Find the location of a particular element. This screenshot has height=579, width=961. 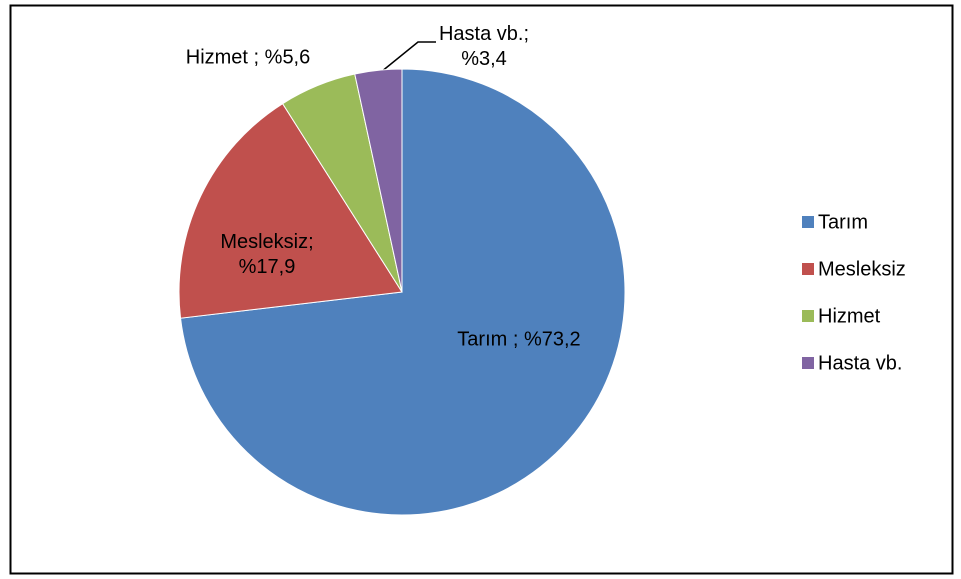

legend-label: Mesleksiz is located at coordinates (862, 269).